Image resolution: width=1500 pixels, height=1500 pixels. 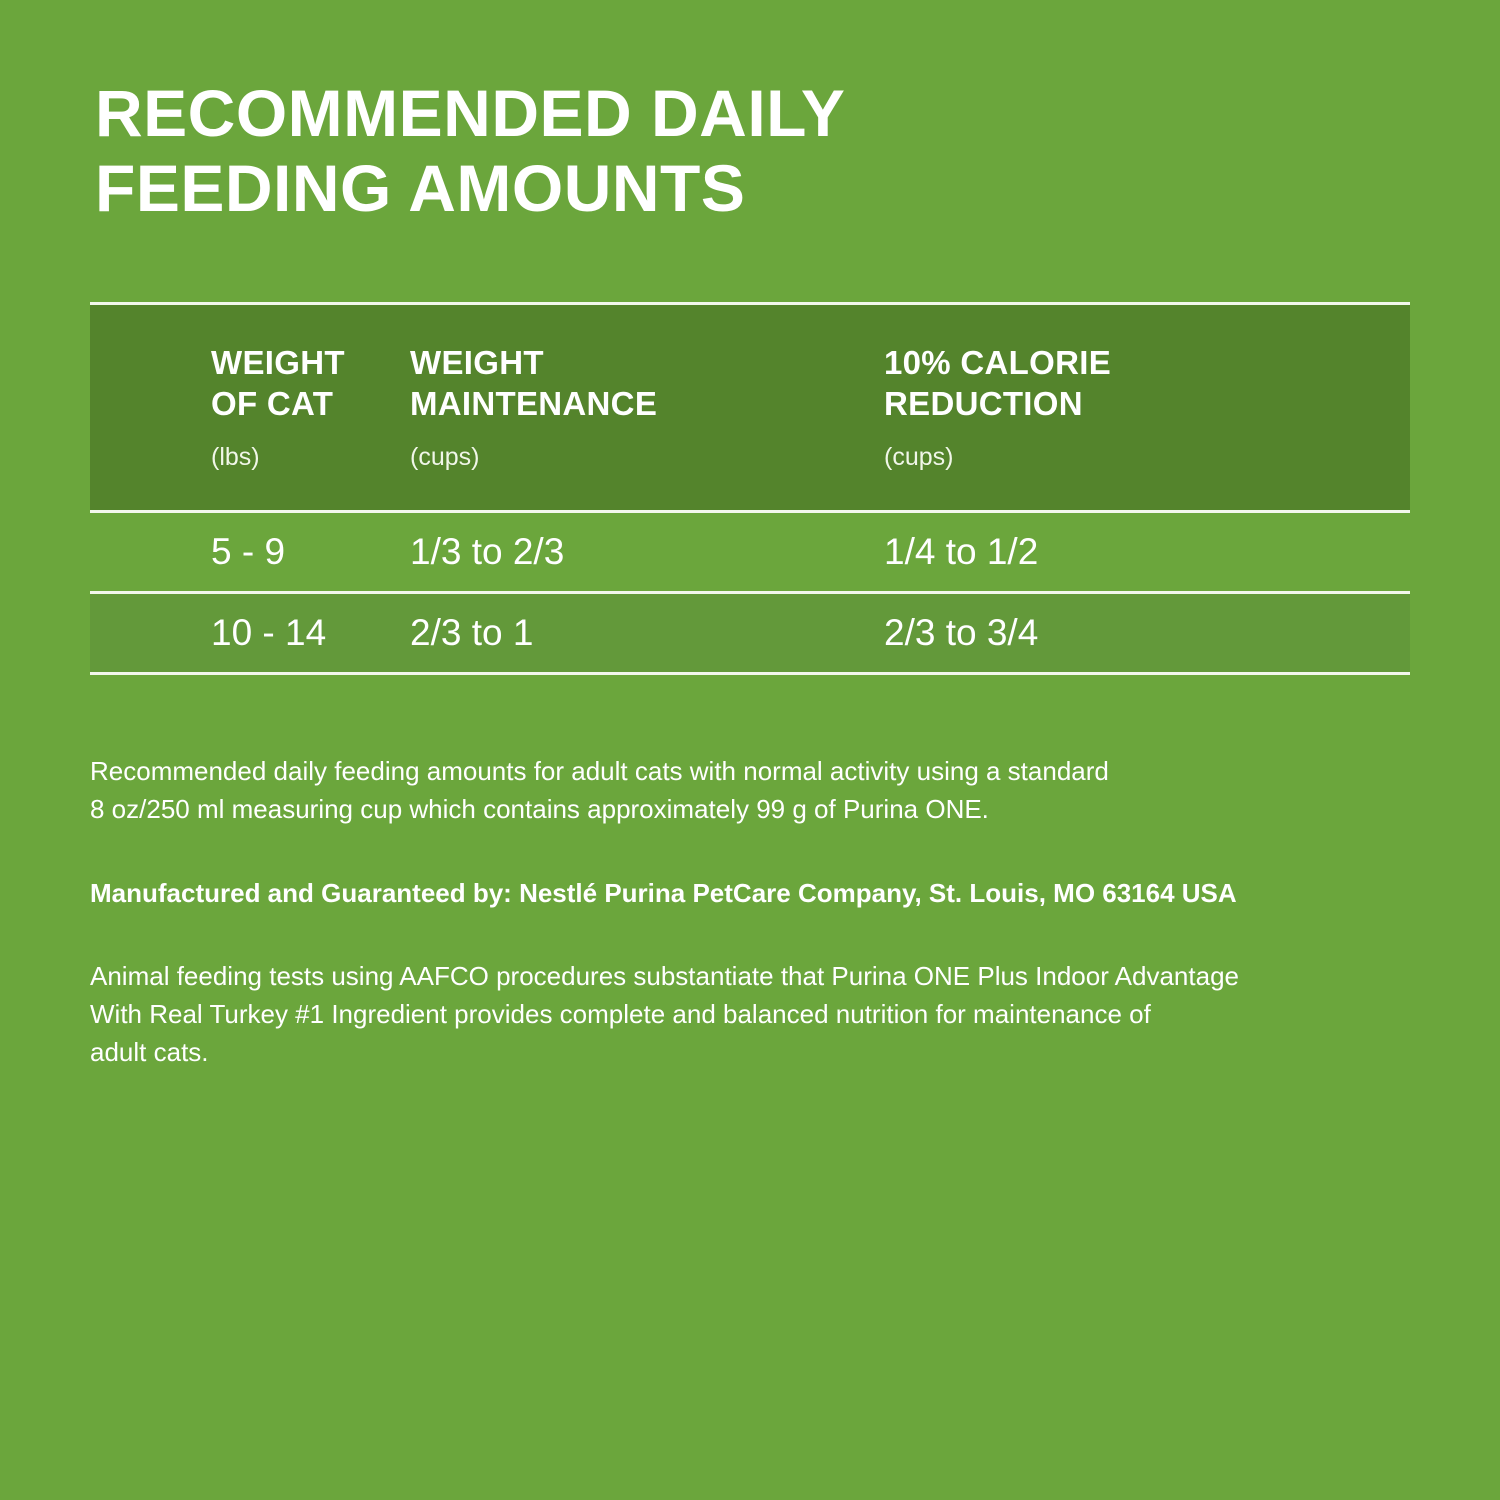 What do you see at coordinates (750, 303) in the screenshot?
I see `table-top-rule` at bounding box center [750, 303].